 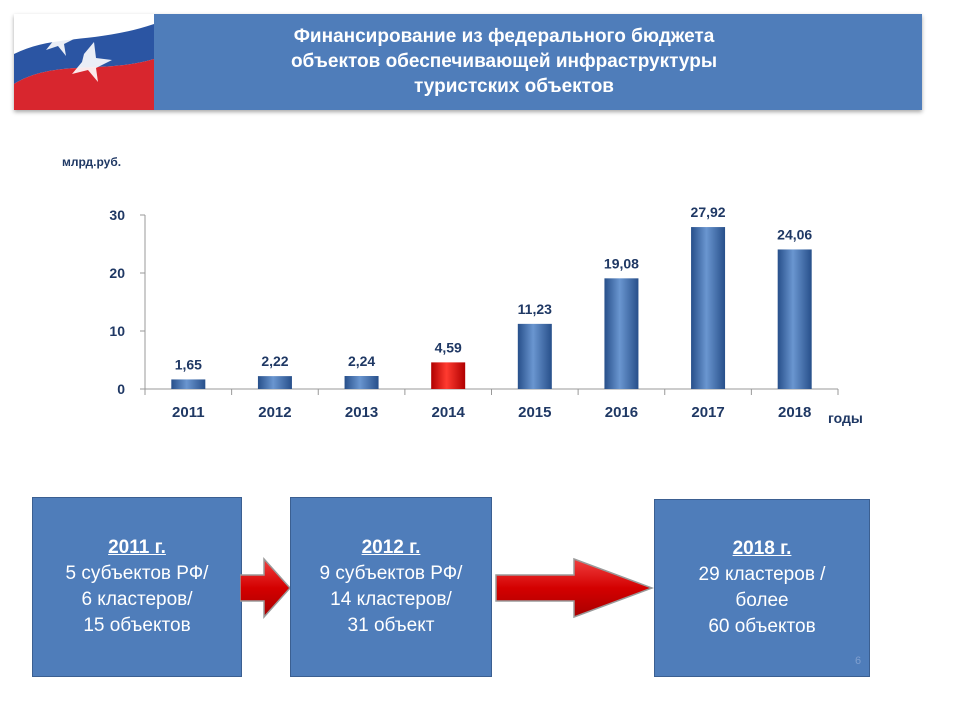 I want to click on x-tick-label-2014: 2014, so click(x=449, y=412).